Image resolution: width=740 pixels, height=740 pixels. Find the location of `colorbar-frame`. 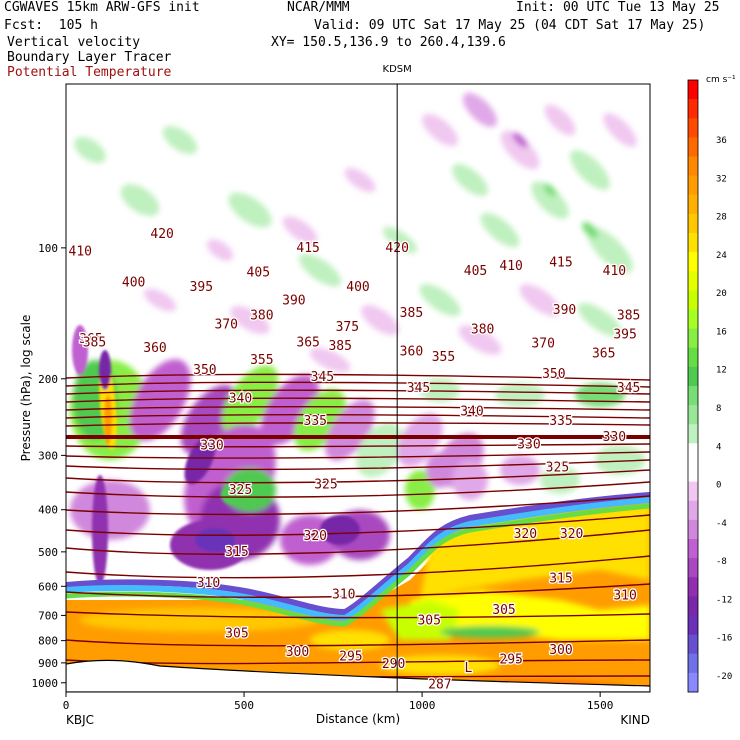

colorbar-frame is located at coordinates (693, 386).